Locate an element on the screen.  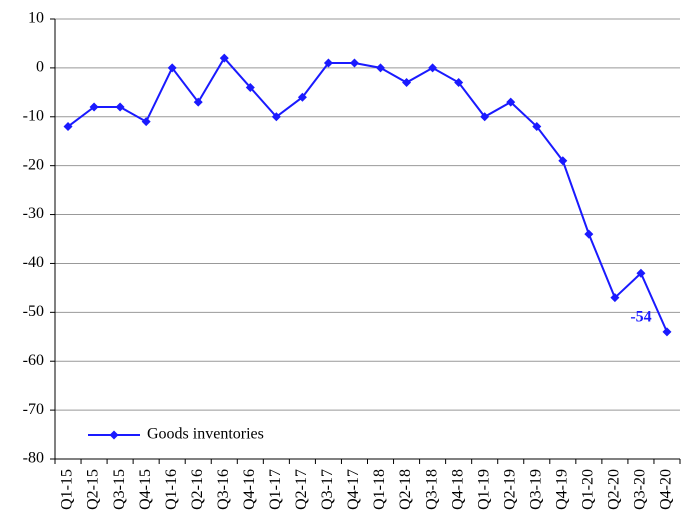
x-tick-label: Q4-17 is located at coordinates (353, 489).